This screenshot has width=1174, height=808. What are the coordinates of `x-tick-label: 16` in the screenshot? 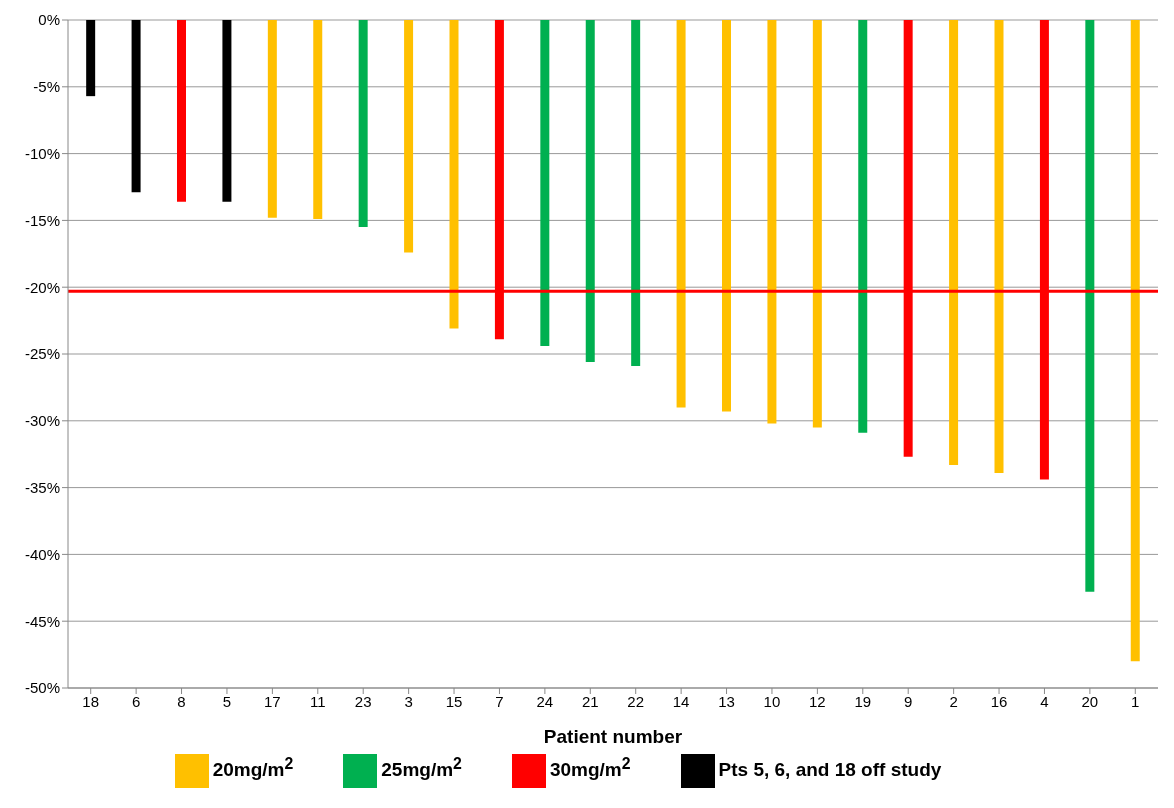 It's located at (999, 701).